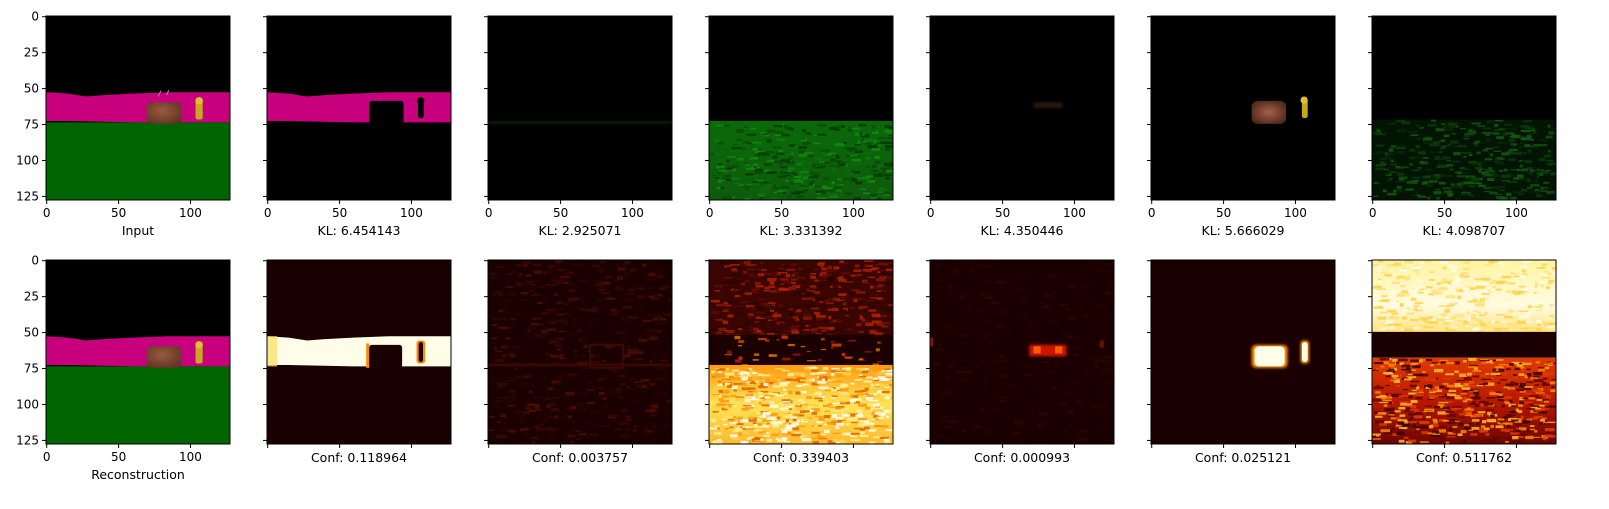 This screenshot has height=509, width=1609. I want to click on y-tick-label: 125, so click(27, 196).